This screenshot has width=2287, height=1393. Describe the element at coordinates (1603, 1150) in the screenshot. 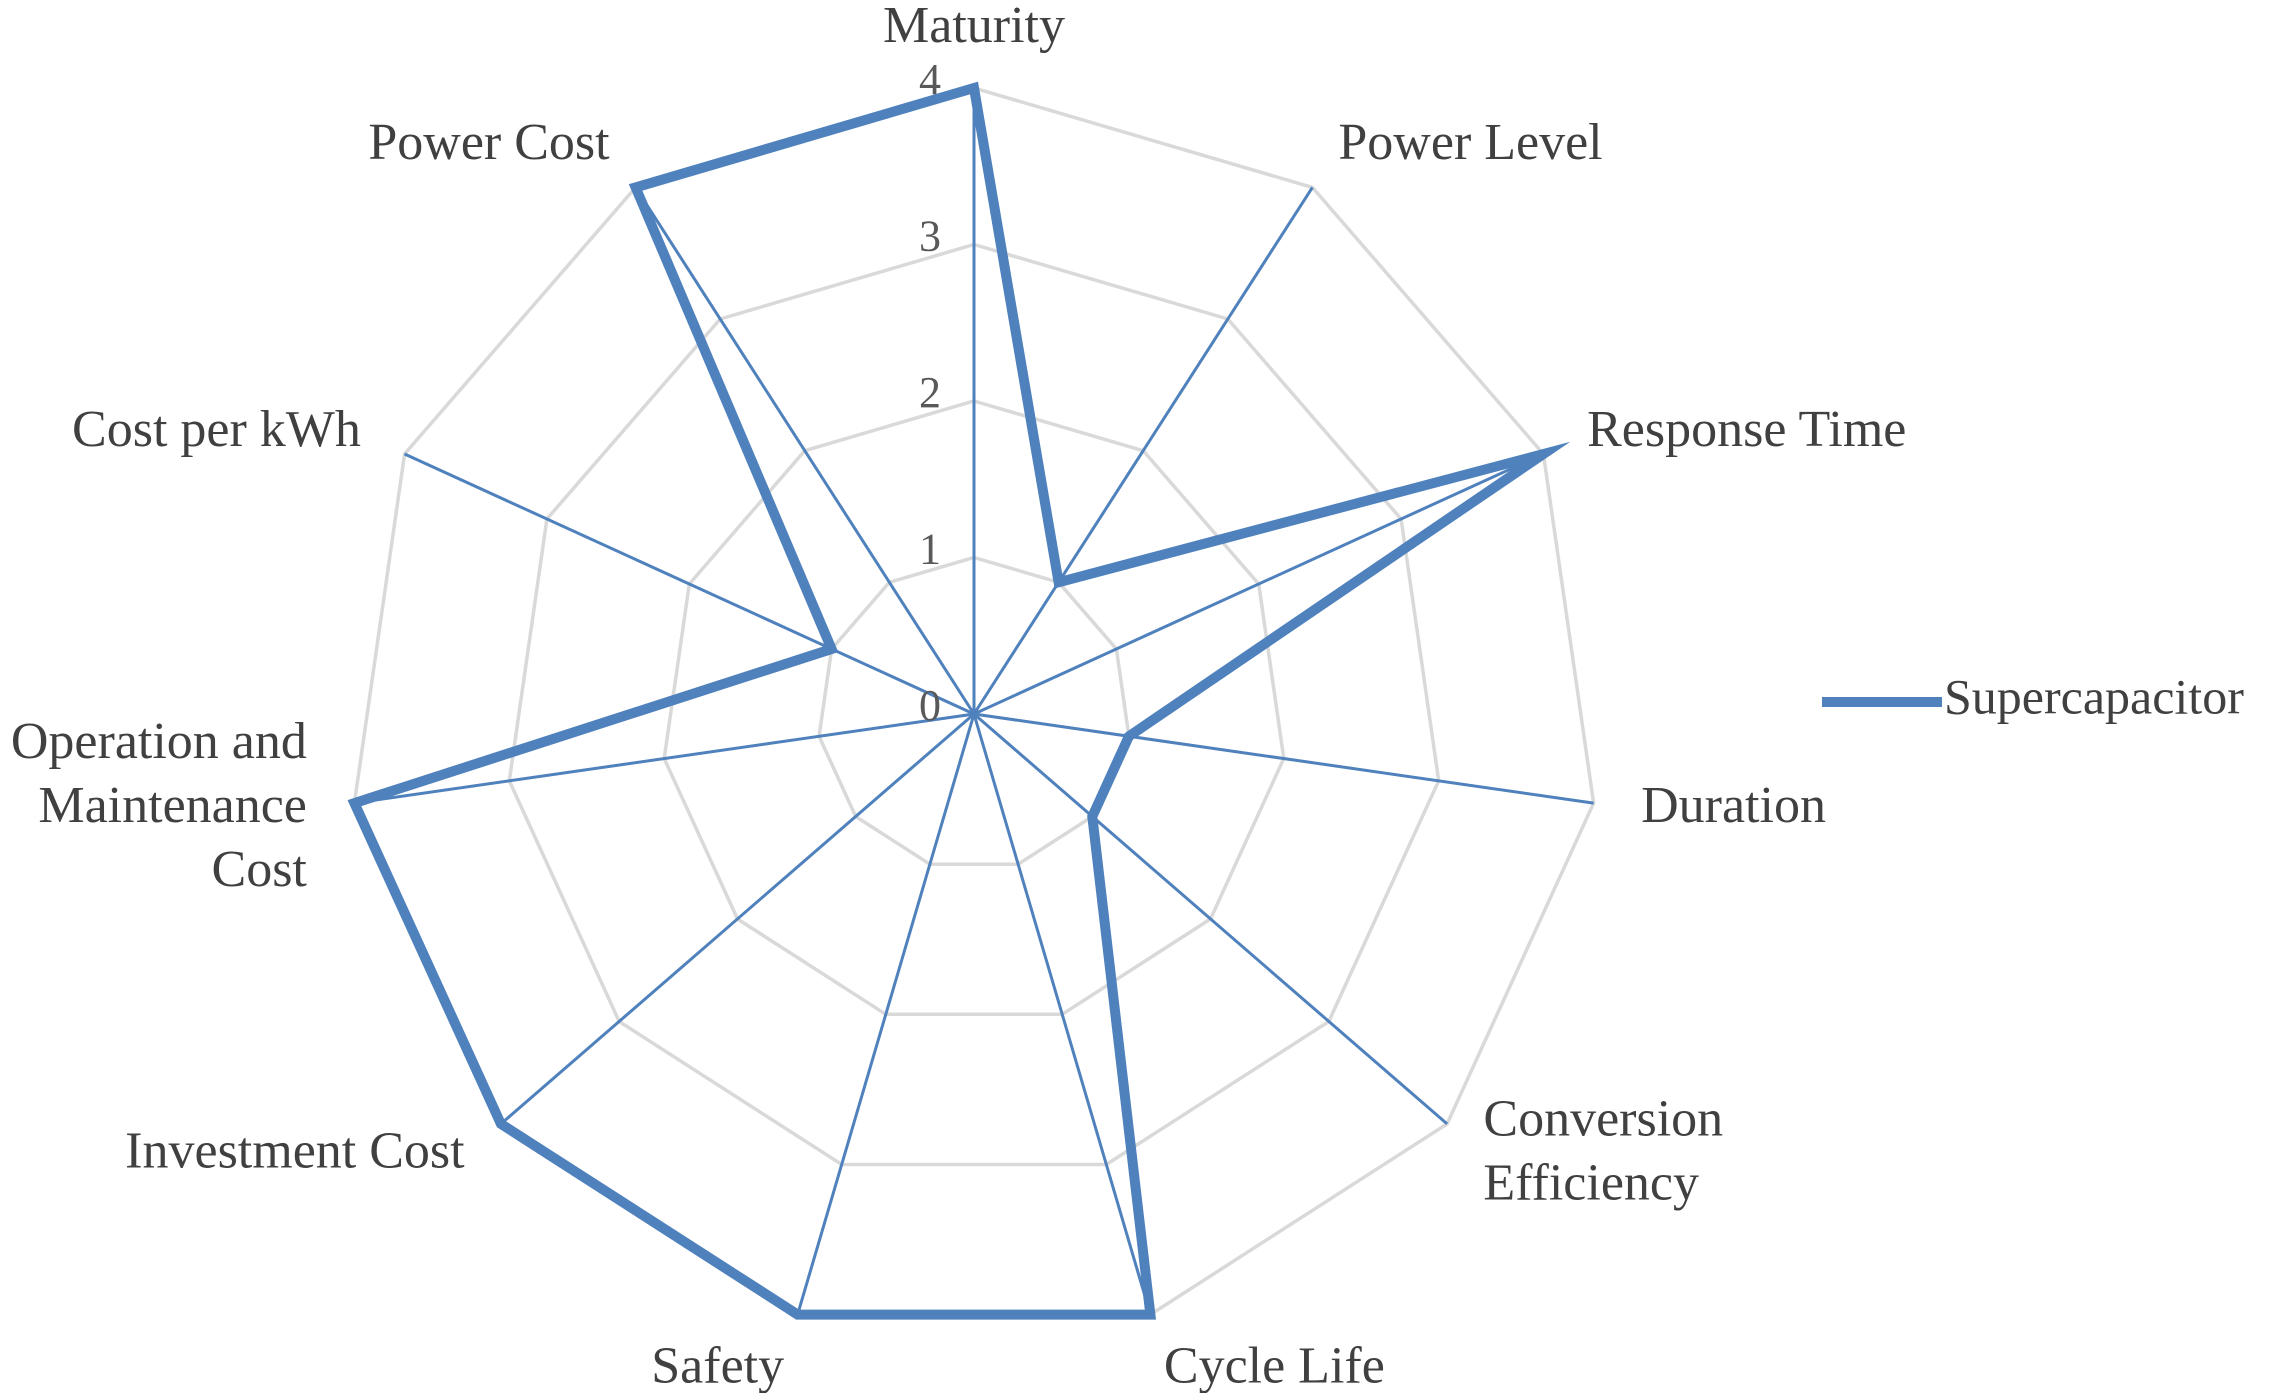

I see `category-label-conversion-efficiency: Conversion Efficiency` at that location.